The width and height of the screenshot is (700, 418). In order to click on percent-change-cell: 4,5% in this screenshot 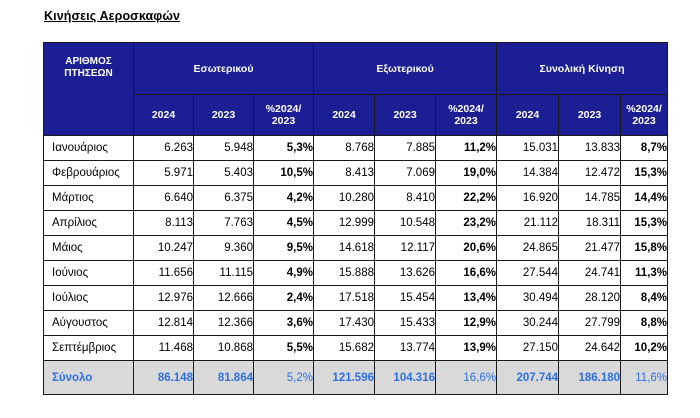, I will do `click(283, 223)`.